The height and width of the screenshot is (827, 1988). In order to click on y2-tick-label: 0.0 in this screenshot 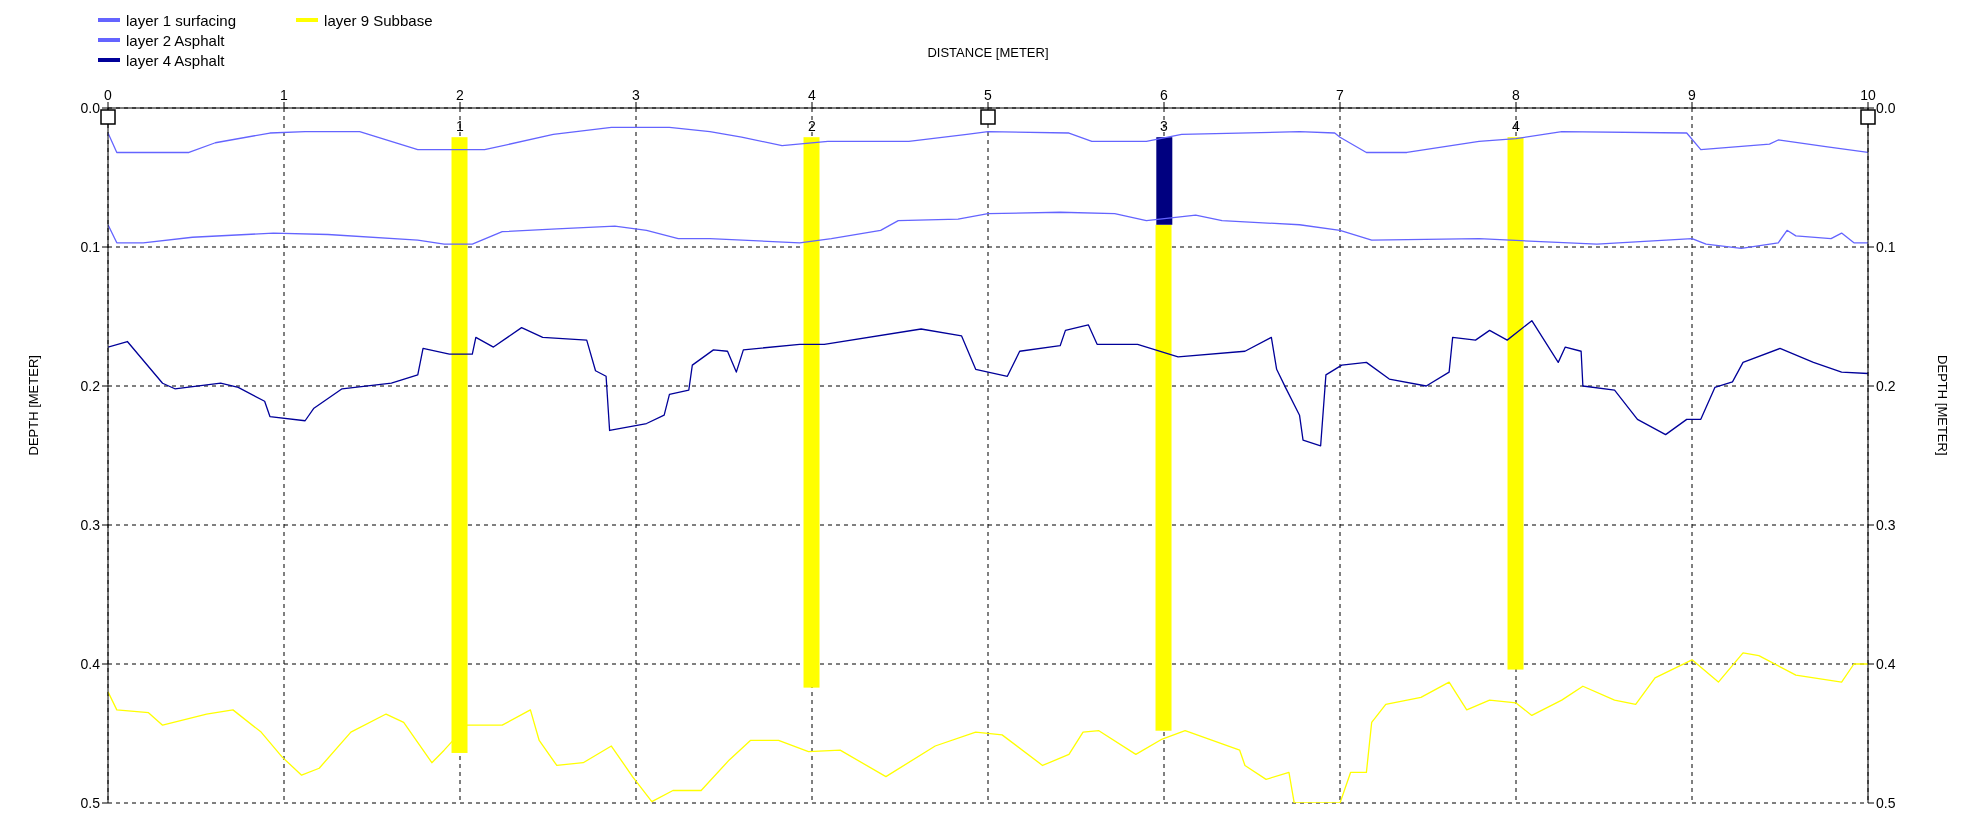, I will do `click(1886, 107)`.